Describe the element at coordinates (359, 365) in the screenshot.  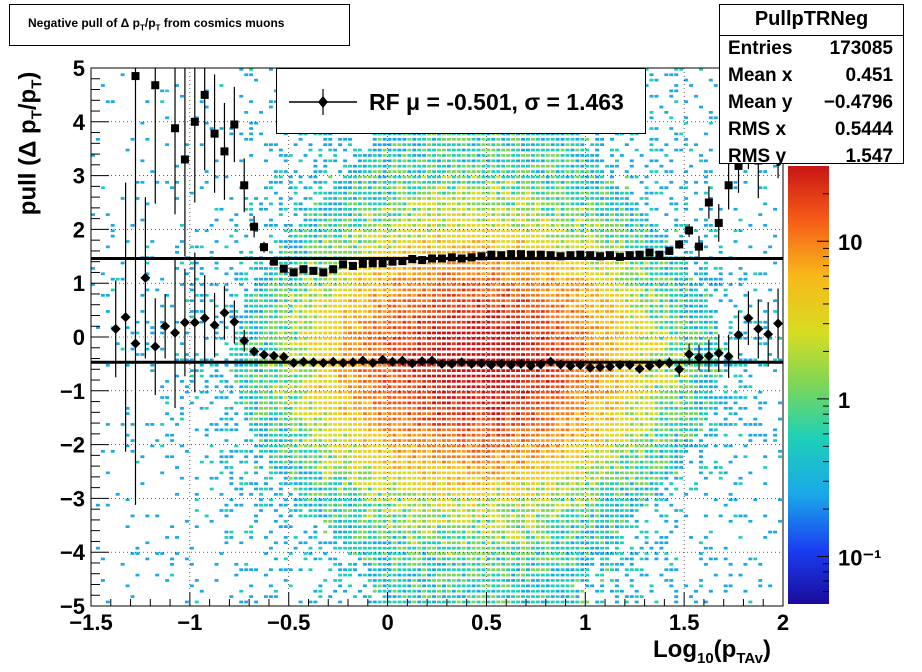
I see `heatmap-cell-2025` at that location.